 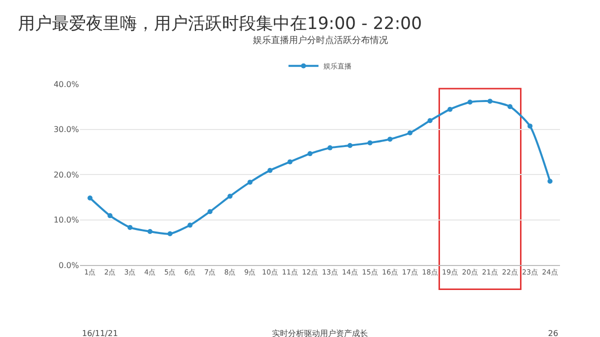 I want to click on text: 16/11/21, so click(x=100, y=333).